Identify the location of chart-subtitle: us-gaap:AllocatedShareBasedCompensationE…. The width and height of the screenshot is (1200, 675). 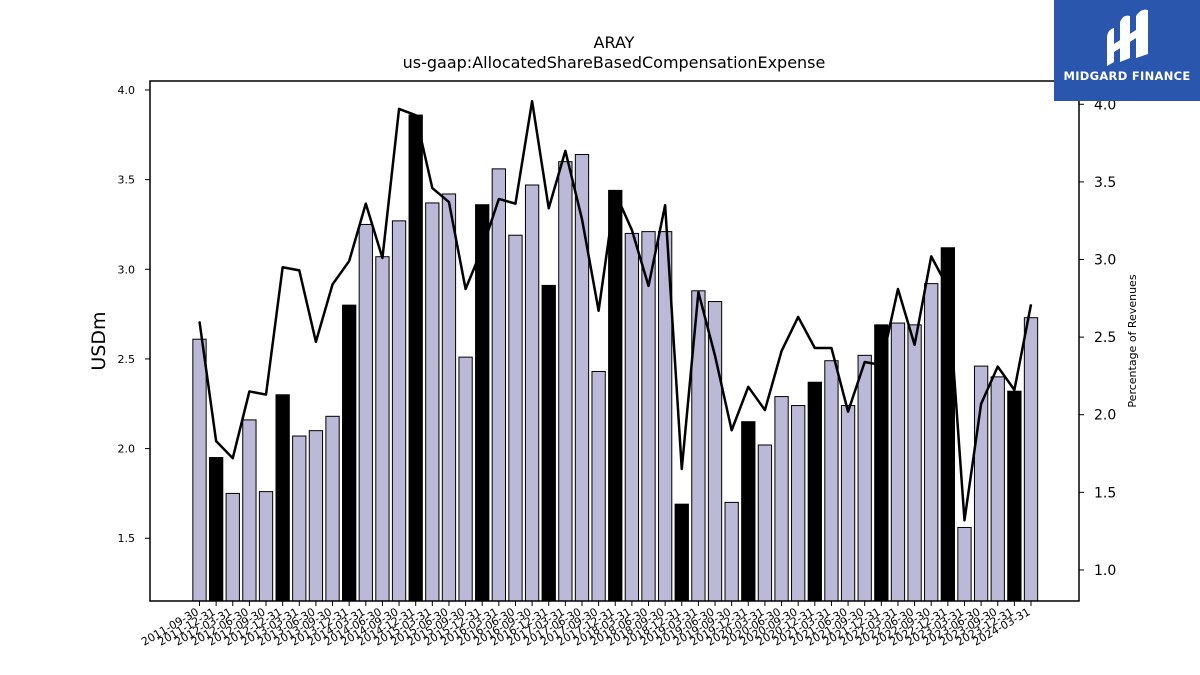
(614, 62).